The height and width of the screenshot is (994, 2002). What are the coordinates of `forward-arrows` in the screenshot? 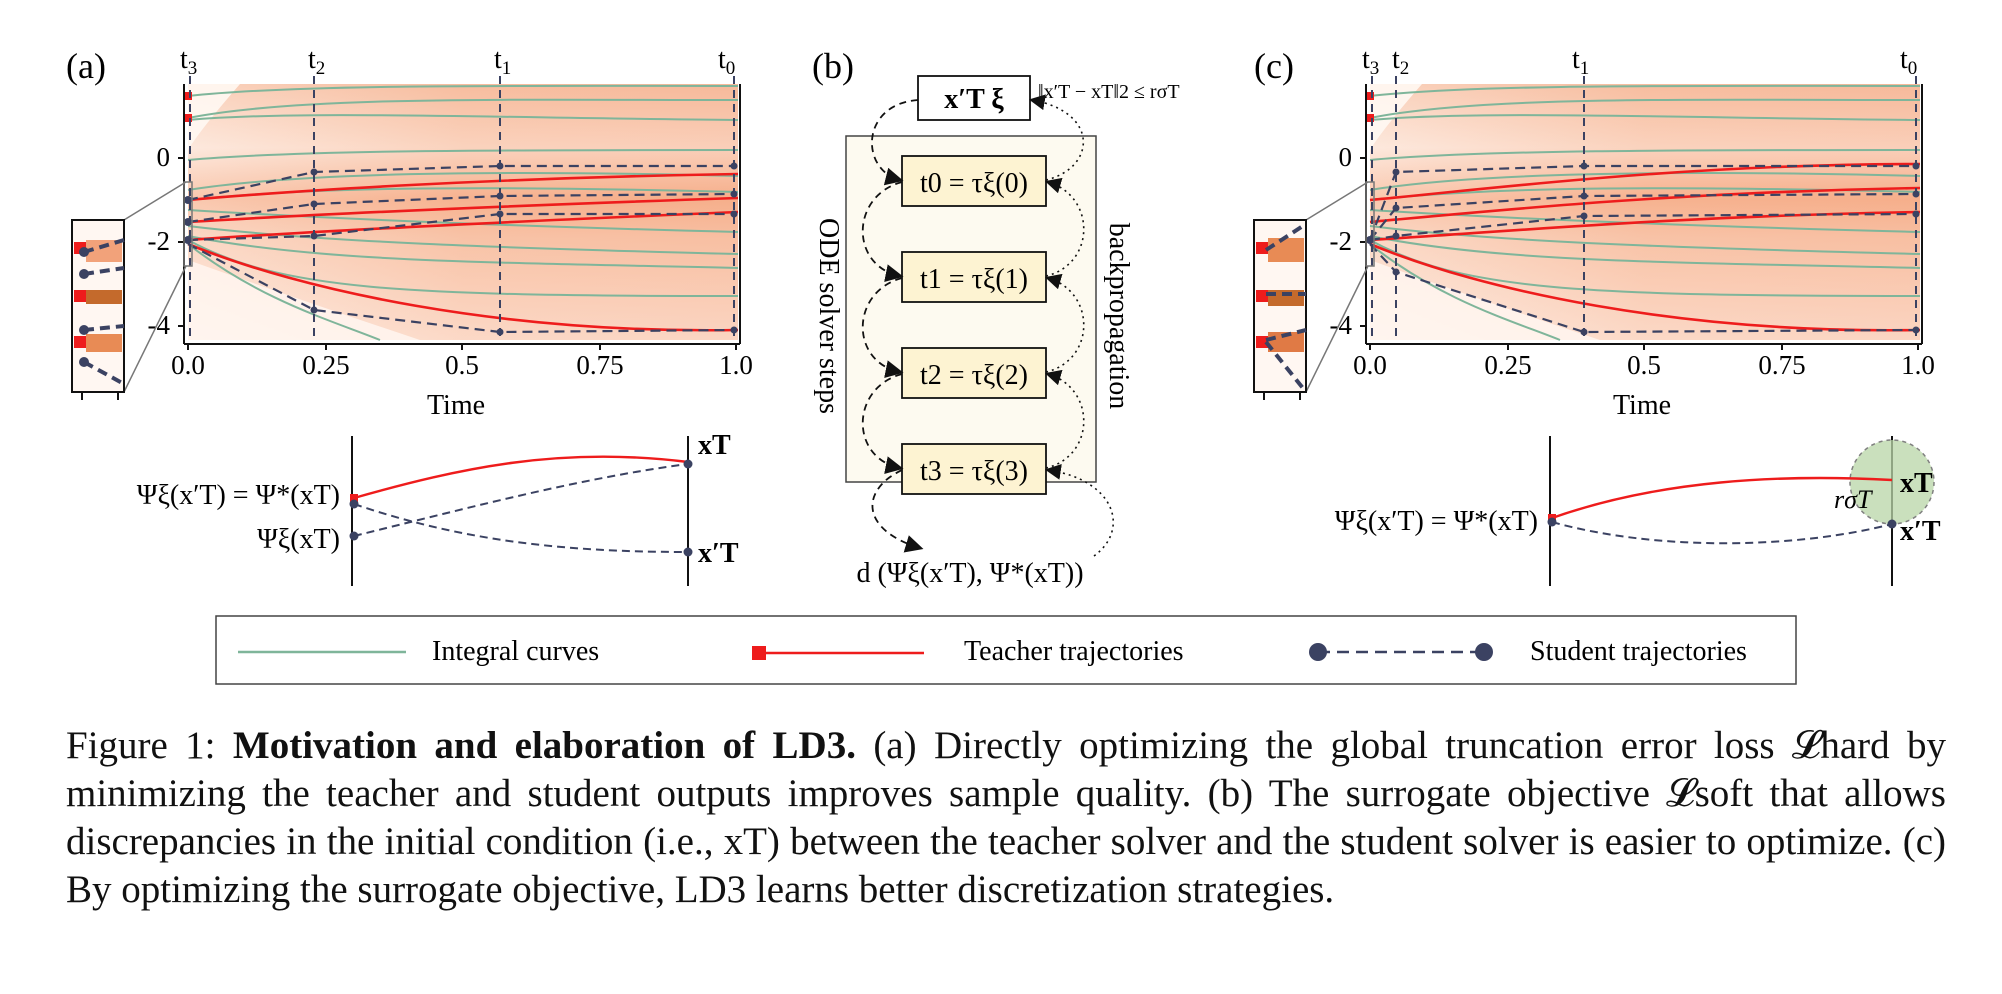 It's located at (892, 326).